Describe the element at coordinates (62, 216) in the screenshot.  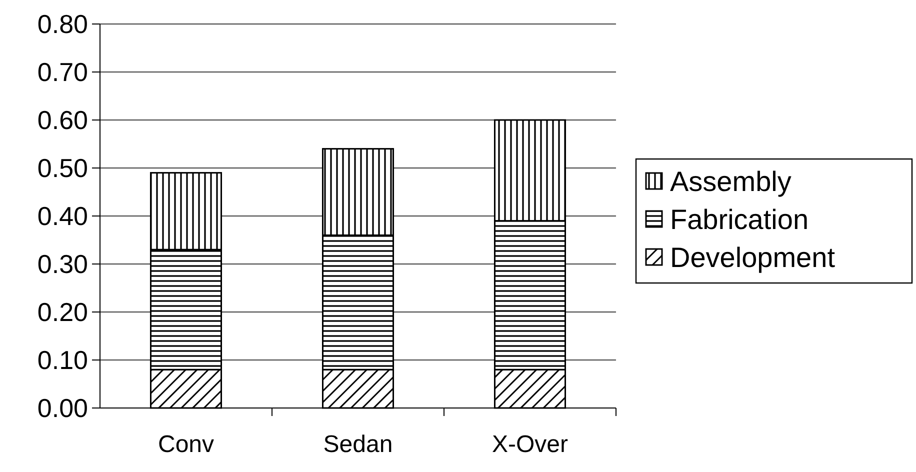
I see `y-tick-label: 0.40` at that location.